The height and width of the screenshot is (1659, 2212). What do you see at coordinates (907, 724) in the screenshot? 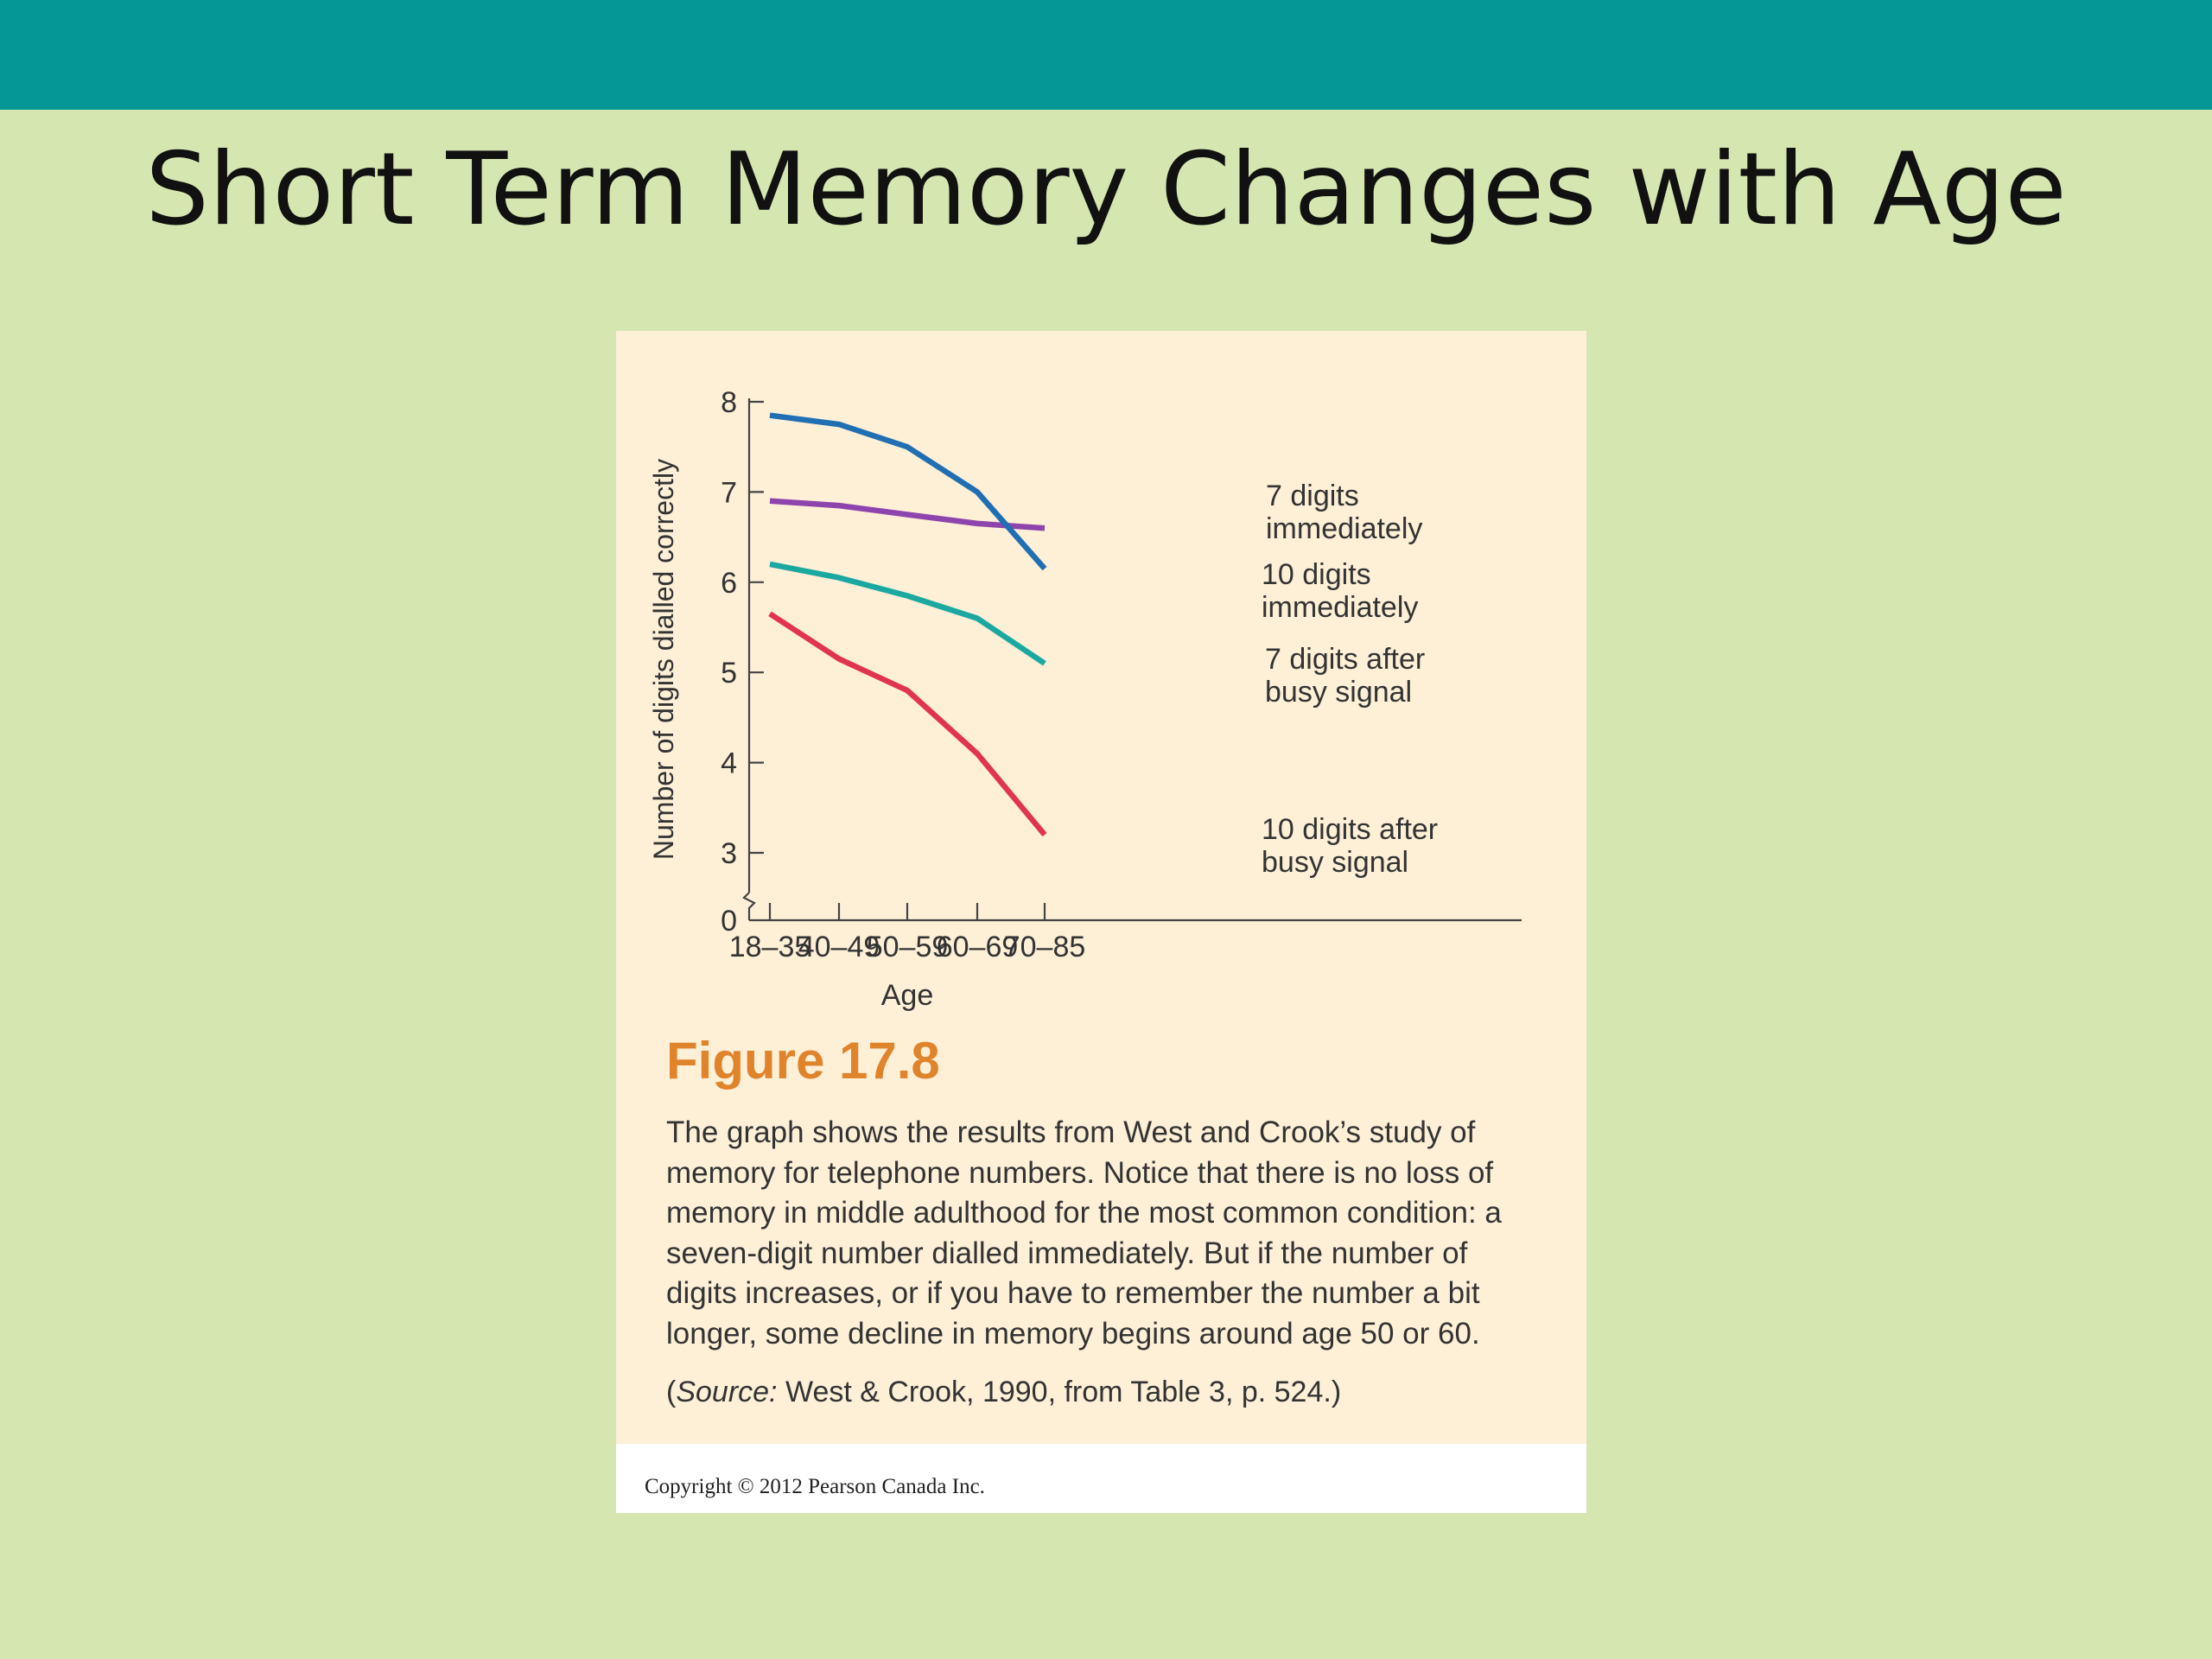
I see `series-line-10-digits-after-busy-signal` at bounding box center [907, 724].